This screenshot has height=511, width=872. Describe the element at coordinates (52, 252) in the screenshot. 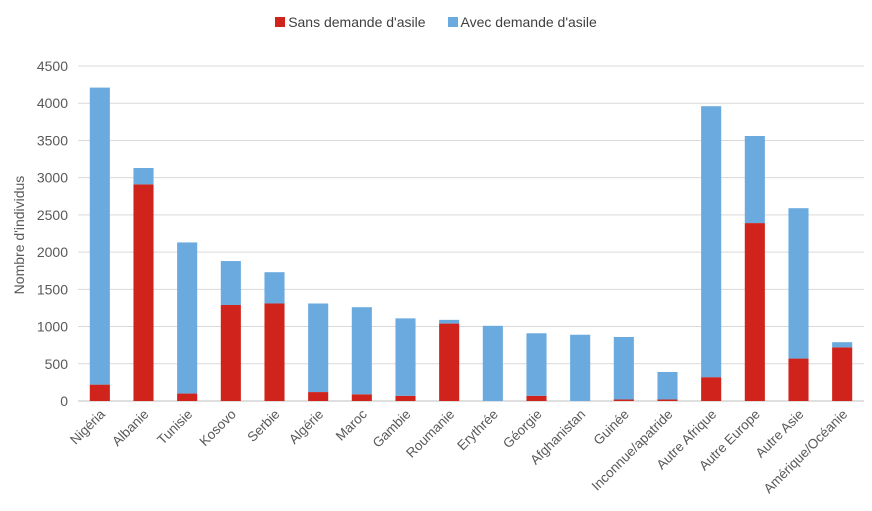

I see `y-tick-label: 2000` at that location.